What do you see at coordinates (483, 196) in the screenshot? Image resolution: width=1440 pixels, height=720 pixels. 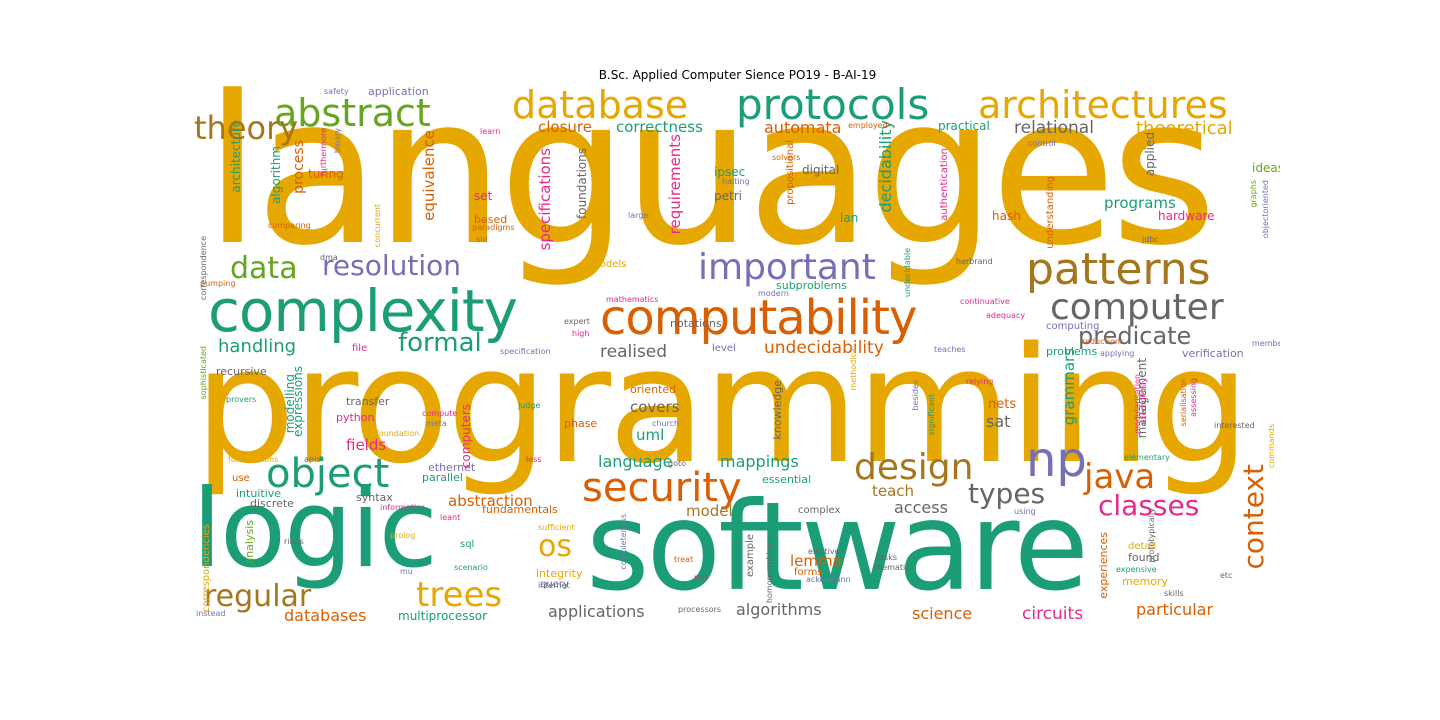 I see `word: set` at bounding box center [483, 196].